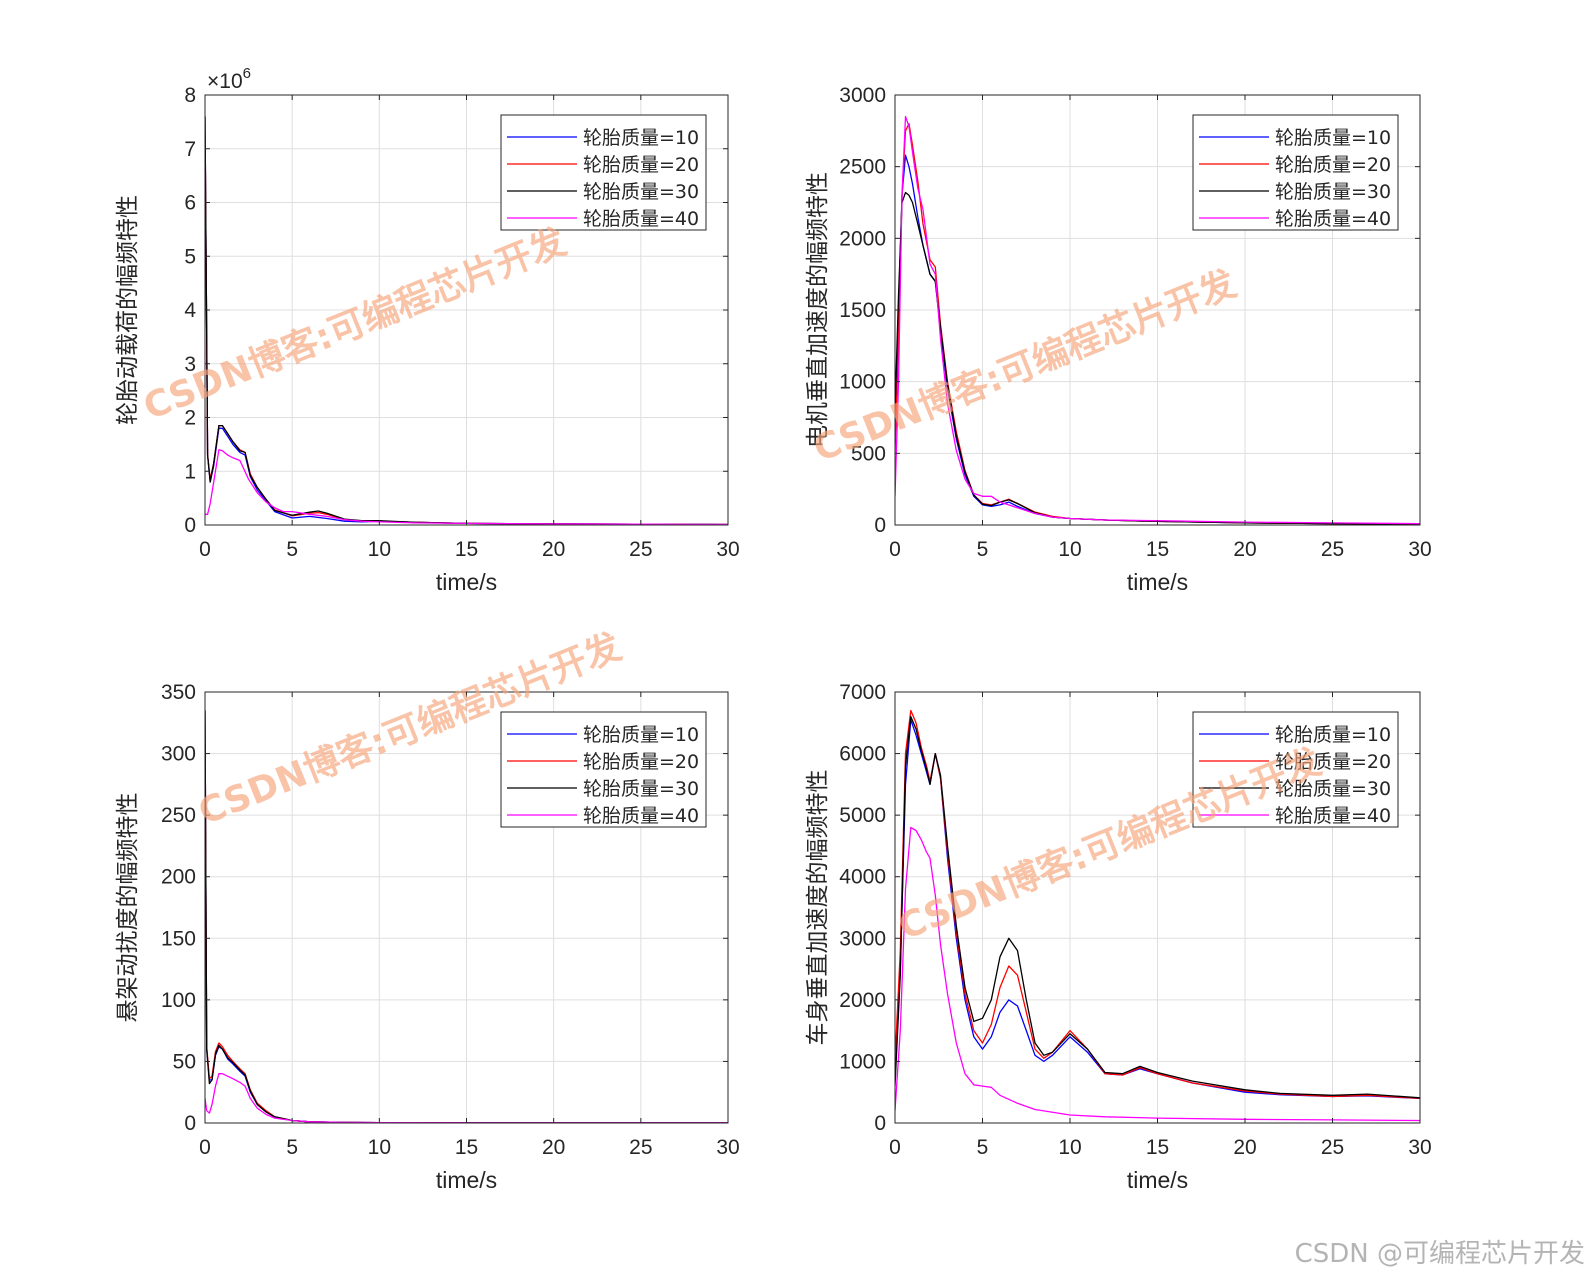 Image resolution: width=1593 pixels, height=1281 pixels. What do you see at coordinates (862, 95) in the screenshot?
I see `y-tick-label: 3000` at bounding box center [862, 95].